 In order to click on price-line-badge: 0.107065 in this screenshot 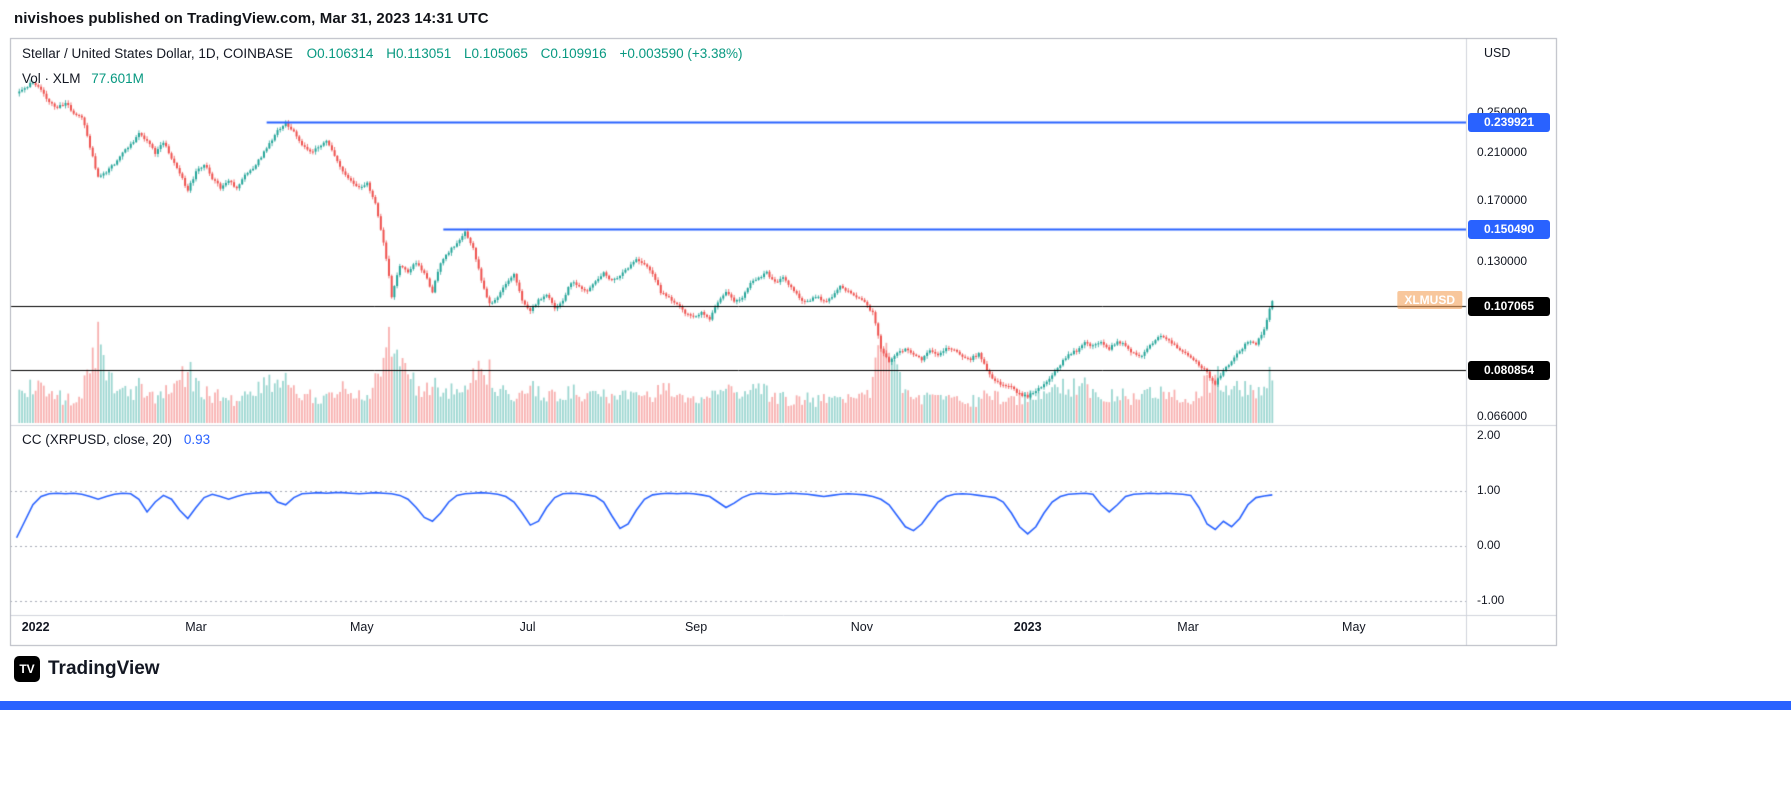, I will do `click(1509, 307)`.